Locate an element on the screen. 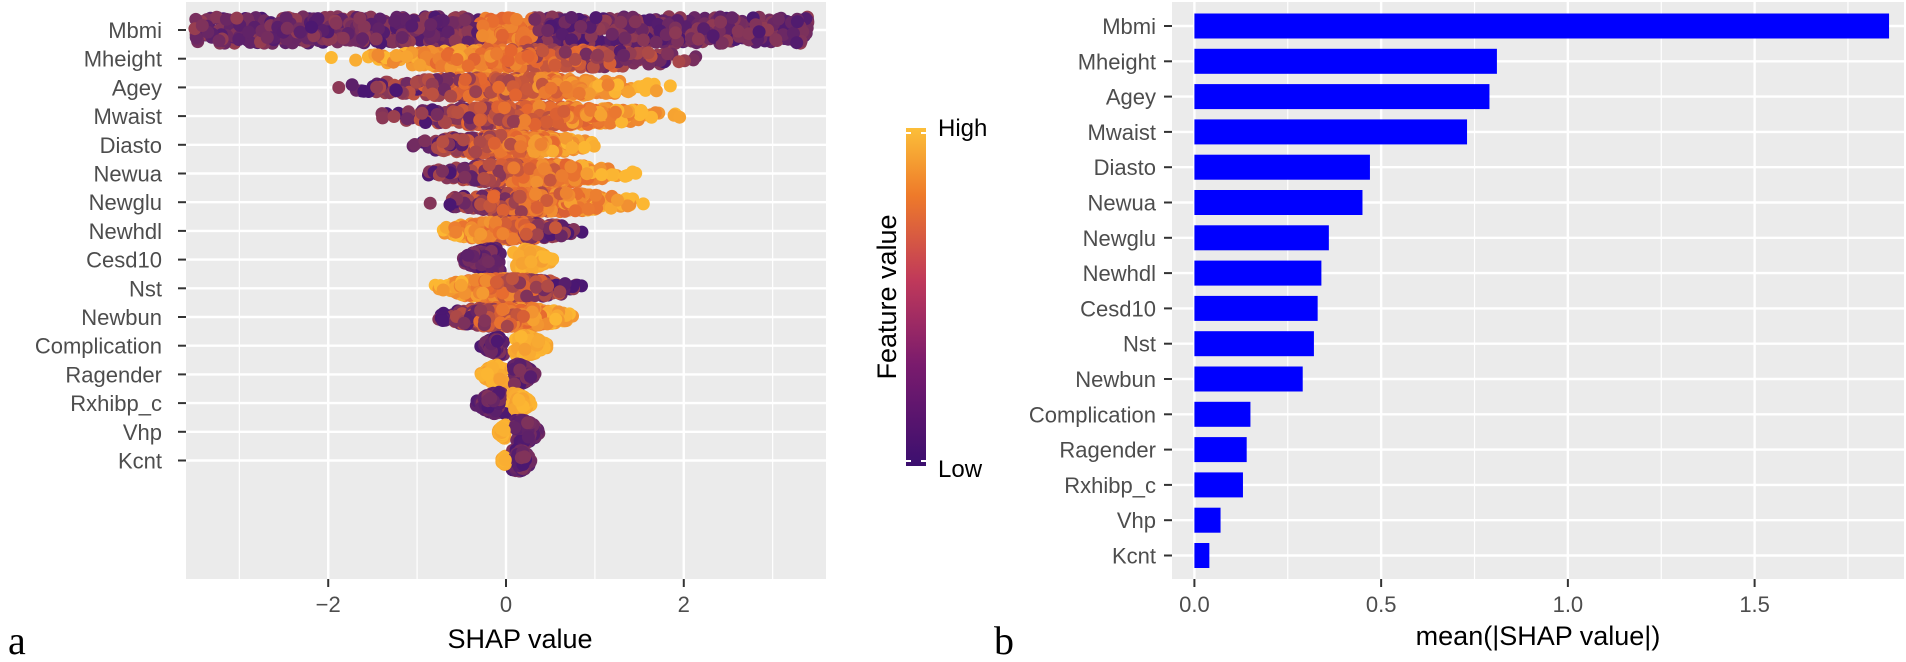  beeswarm-row-mbmi is located at coordinates (501, 30).